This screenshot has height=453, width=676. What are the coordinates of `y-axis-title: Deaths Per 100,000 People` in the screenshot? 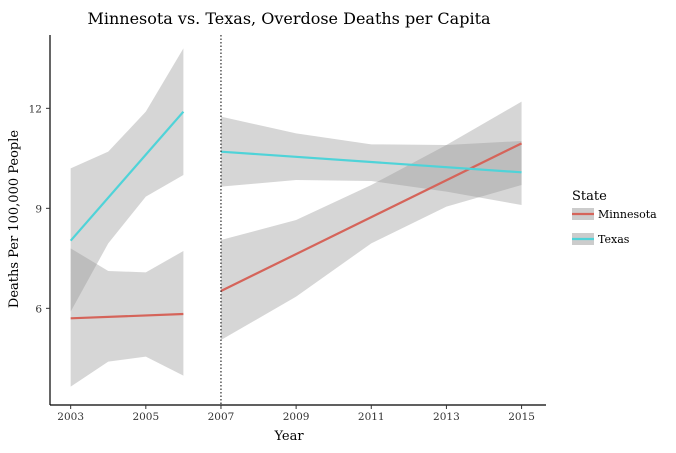 It's located at (14, 219).